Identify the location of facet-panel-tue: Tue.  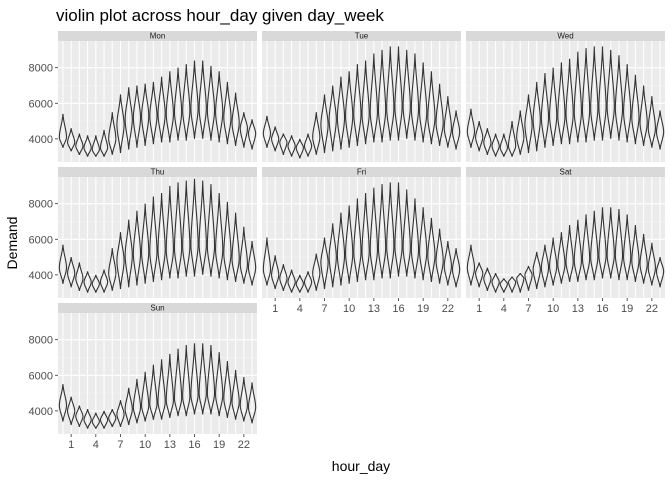
(361, 96).